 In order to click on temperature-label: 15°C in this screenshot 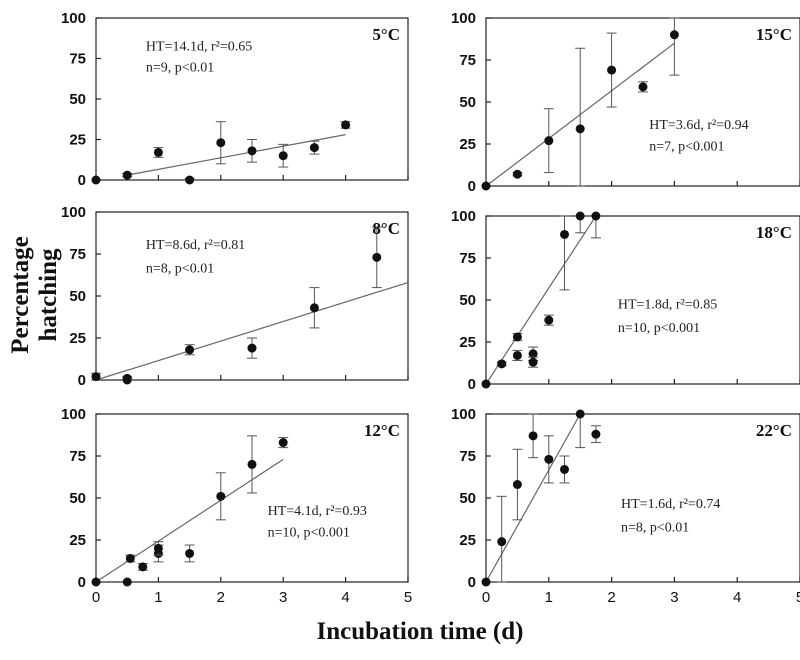, I will do `click(774, 34)`.